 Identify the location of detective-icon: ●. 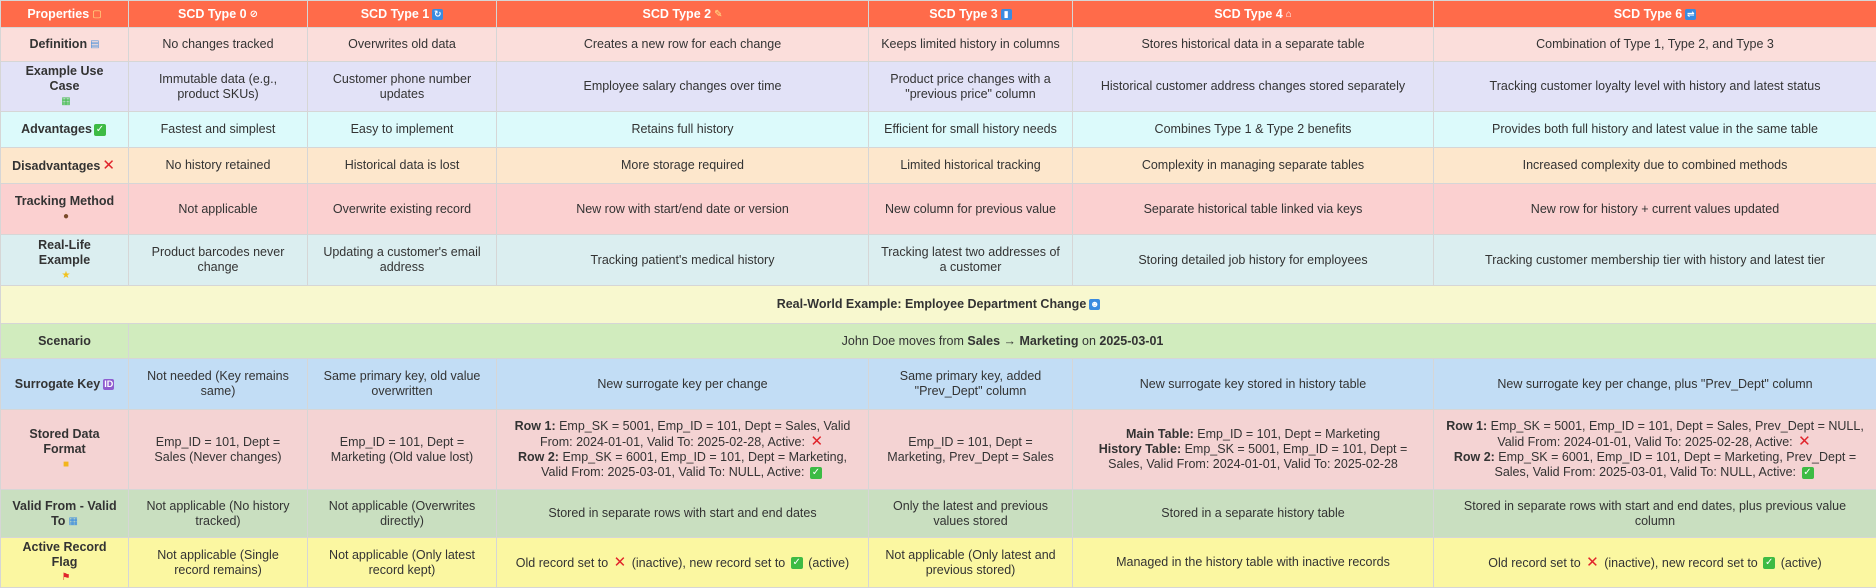
(66, 216).